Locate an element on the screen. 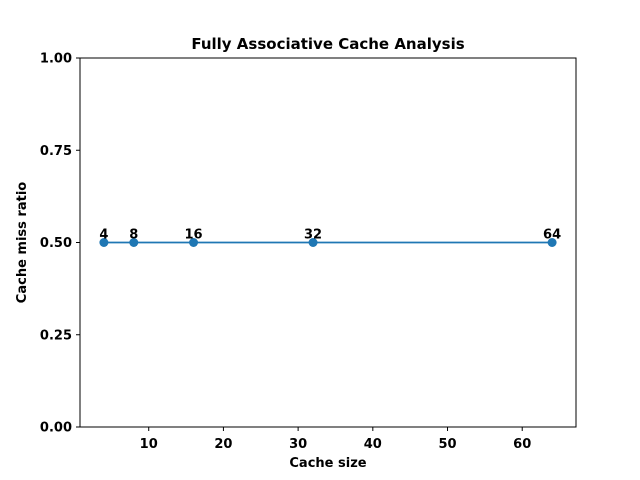 The height and width of the screenshot is (480, 640). series-layer: 4 8 16 32 64 is located at coordinates (330, 237).